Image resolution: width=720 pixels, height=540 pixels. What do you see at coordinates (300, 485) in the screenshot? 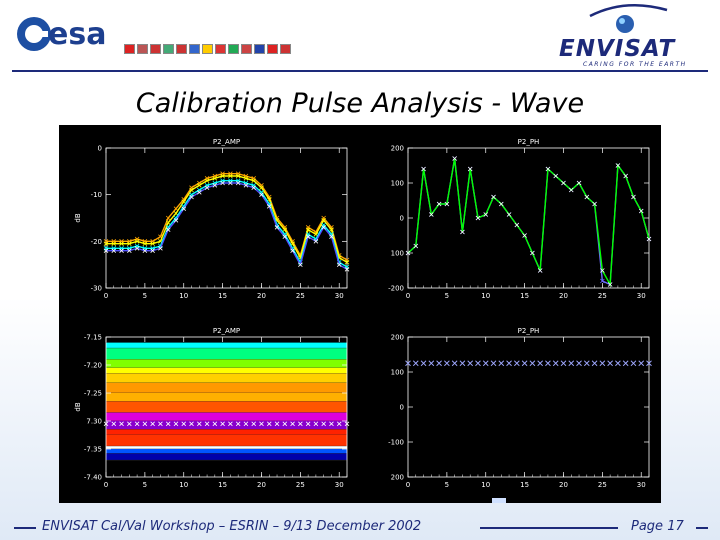
I see `x-tick-label: 25` at bounding box center [300, 485].